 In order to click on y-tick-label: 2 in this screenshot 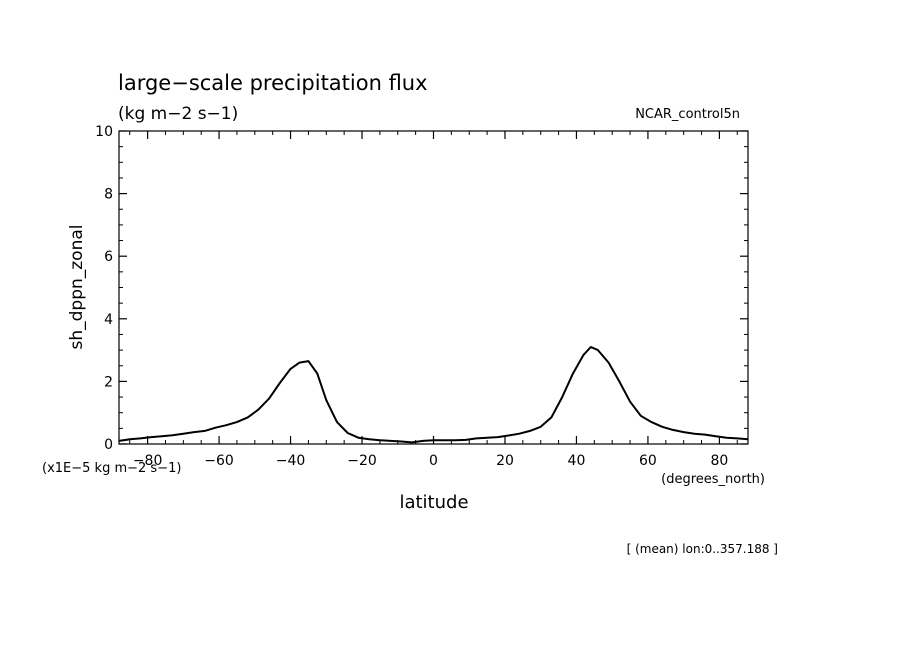, I will do `click(108, 382)`.